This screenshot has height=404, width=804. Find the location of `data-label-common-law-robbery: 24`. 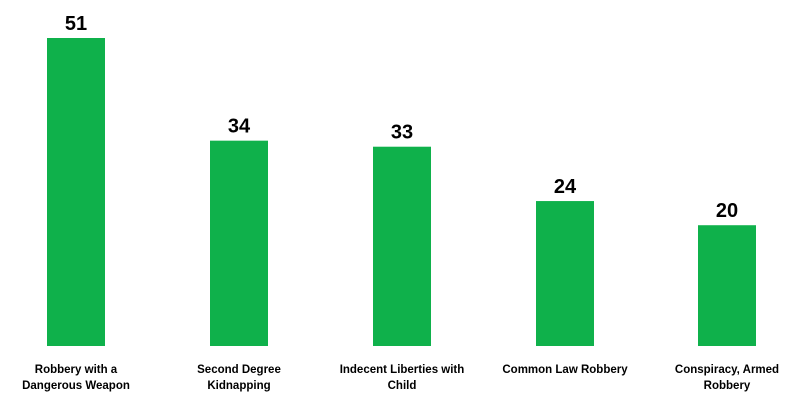

data-label-common-law-robbery: 24 is located at coordinates (565, 187).